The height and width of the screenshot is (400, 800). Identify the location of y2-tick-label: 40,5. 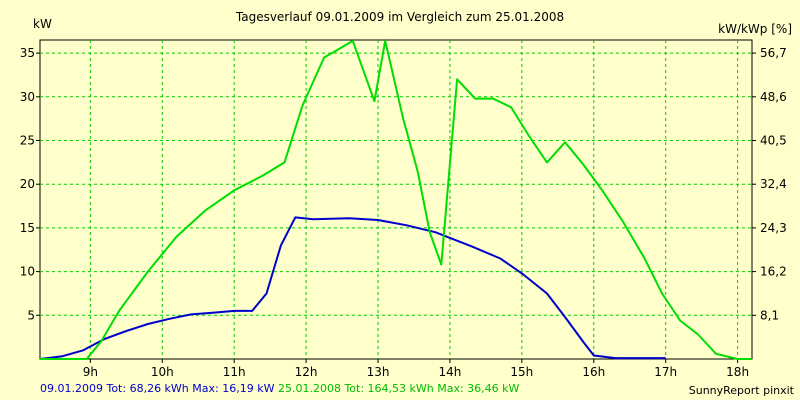
(773, 141).